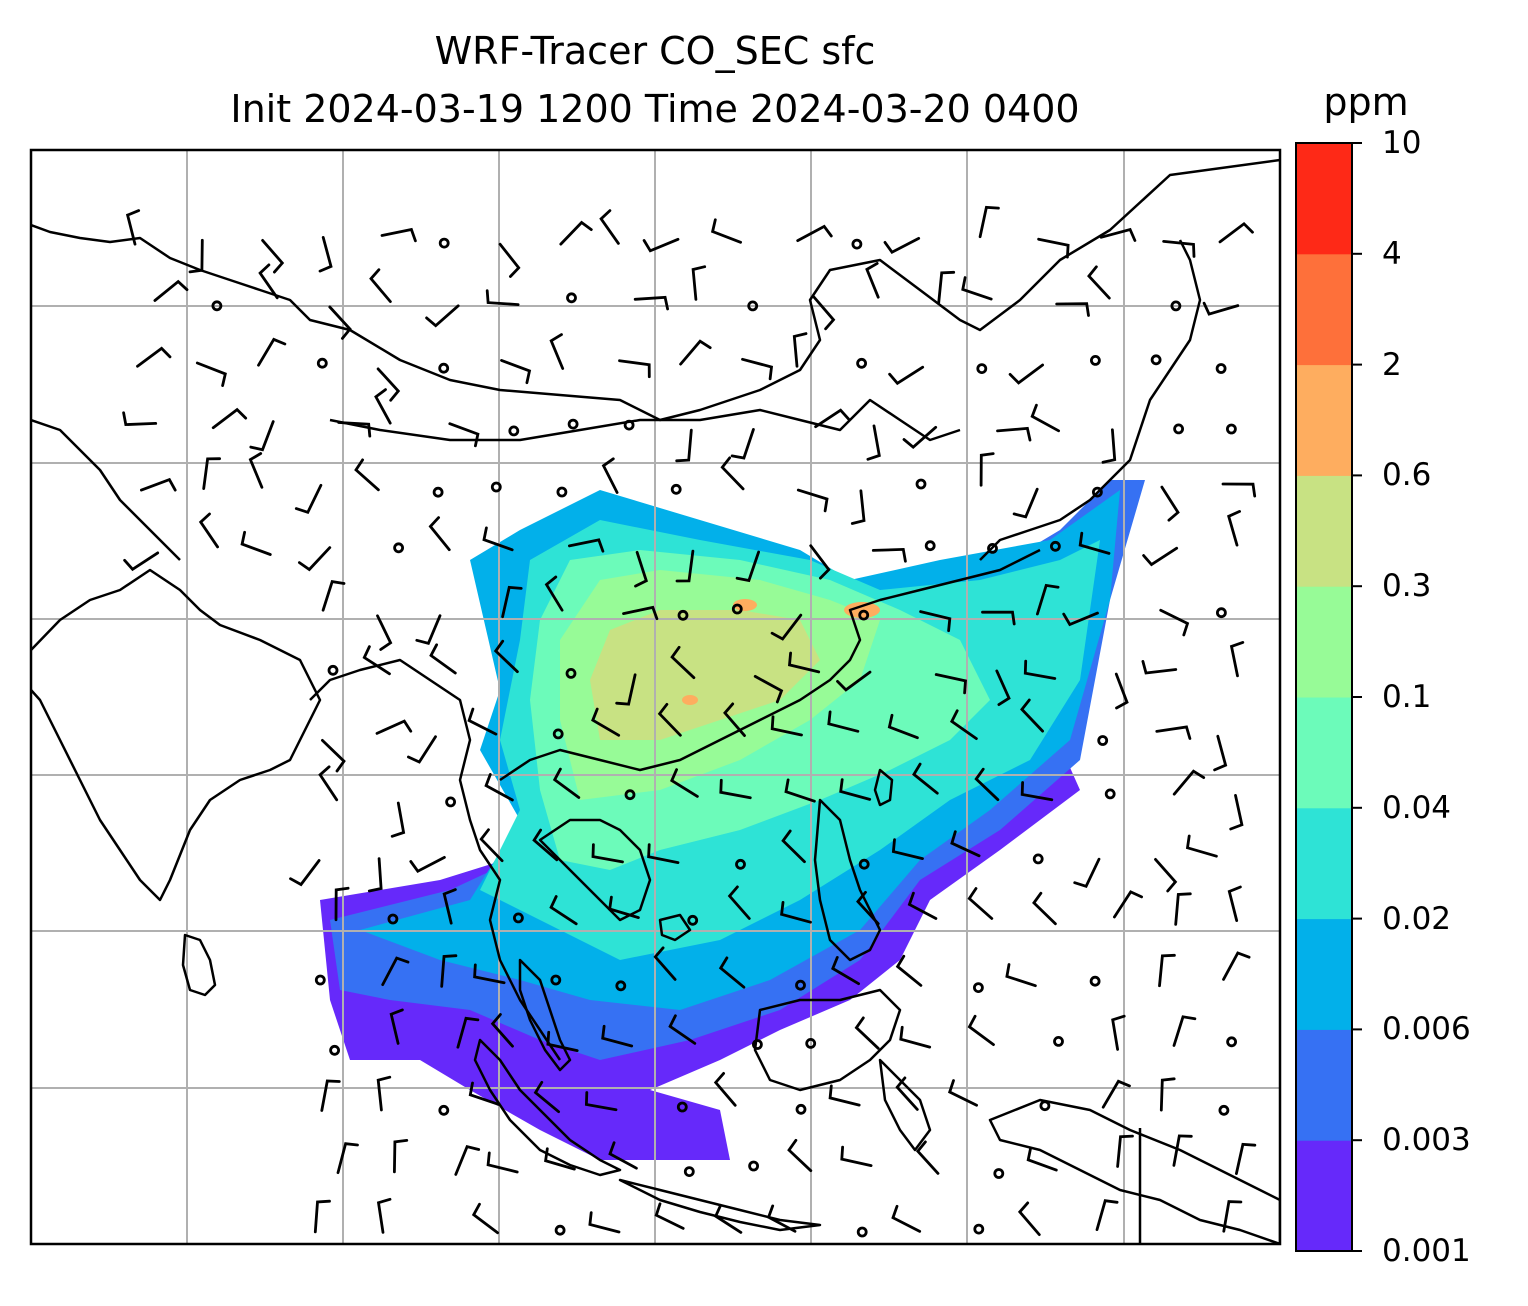  What do you see at coordinates (655, 51) in the screenshot?
I see `map-title-line1: WRF-Tracer CO_SEC sfc` at bounding box center [655, 51].